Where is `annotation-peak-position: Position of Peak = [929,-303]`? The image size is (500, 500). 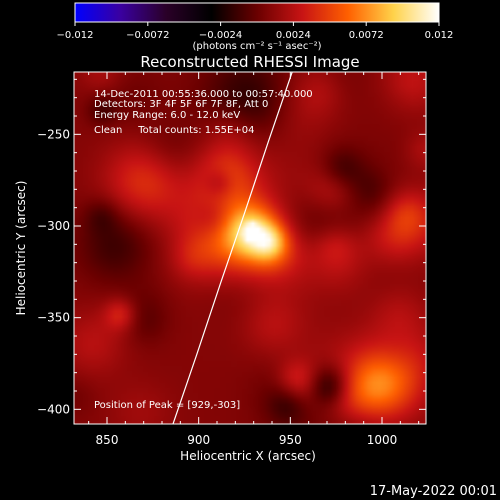
annotation-peak-position: Position of Peak = [929,-303] is located at coordinates (167, 405).